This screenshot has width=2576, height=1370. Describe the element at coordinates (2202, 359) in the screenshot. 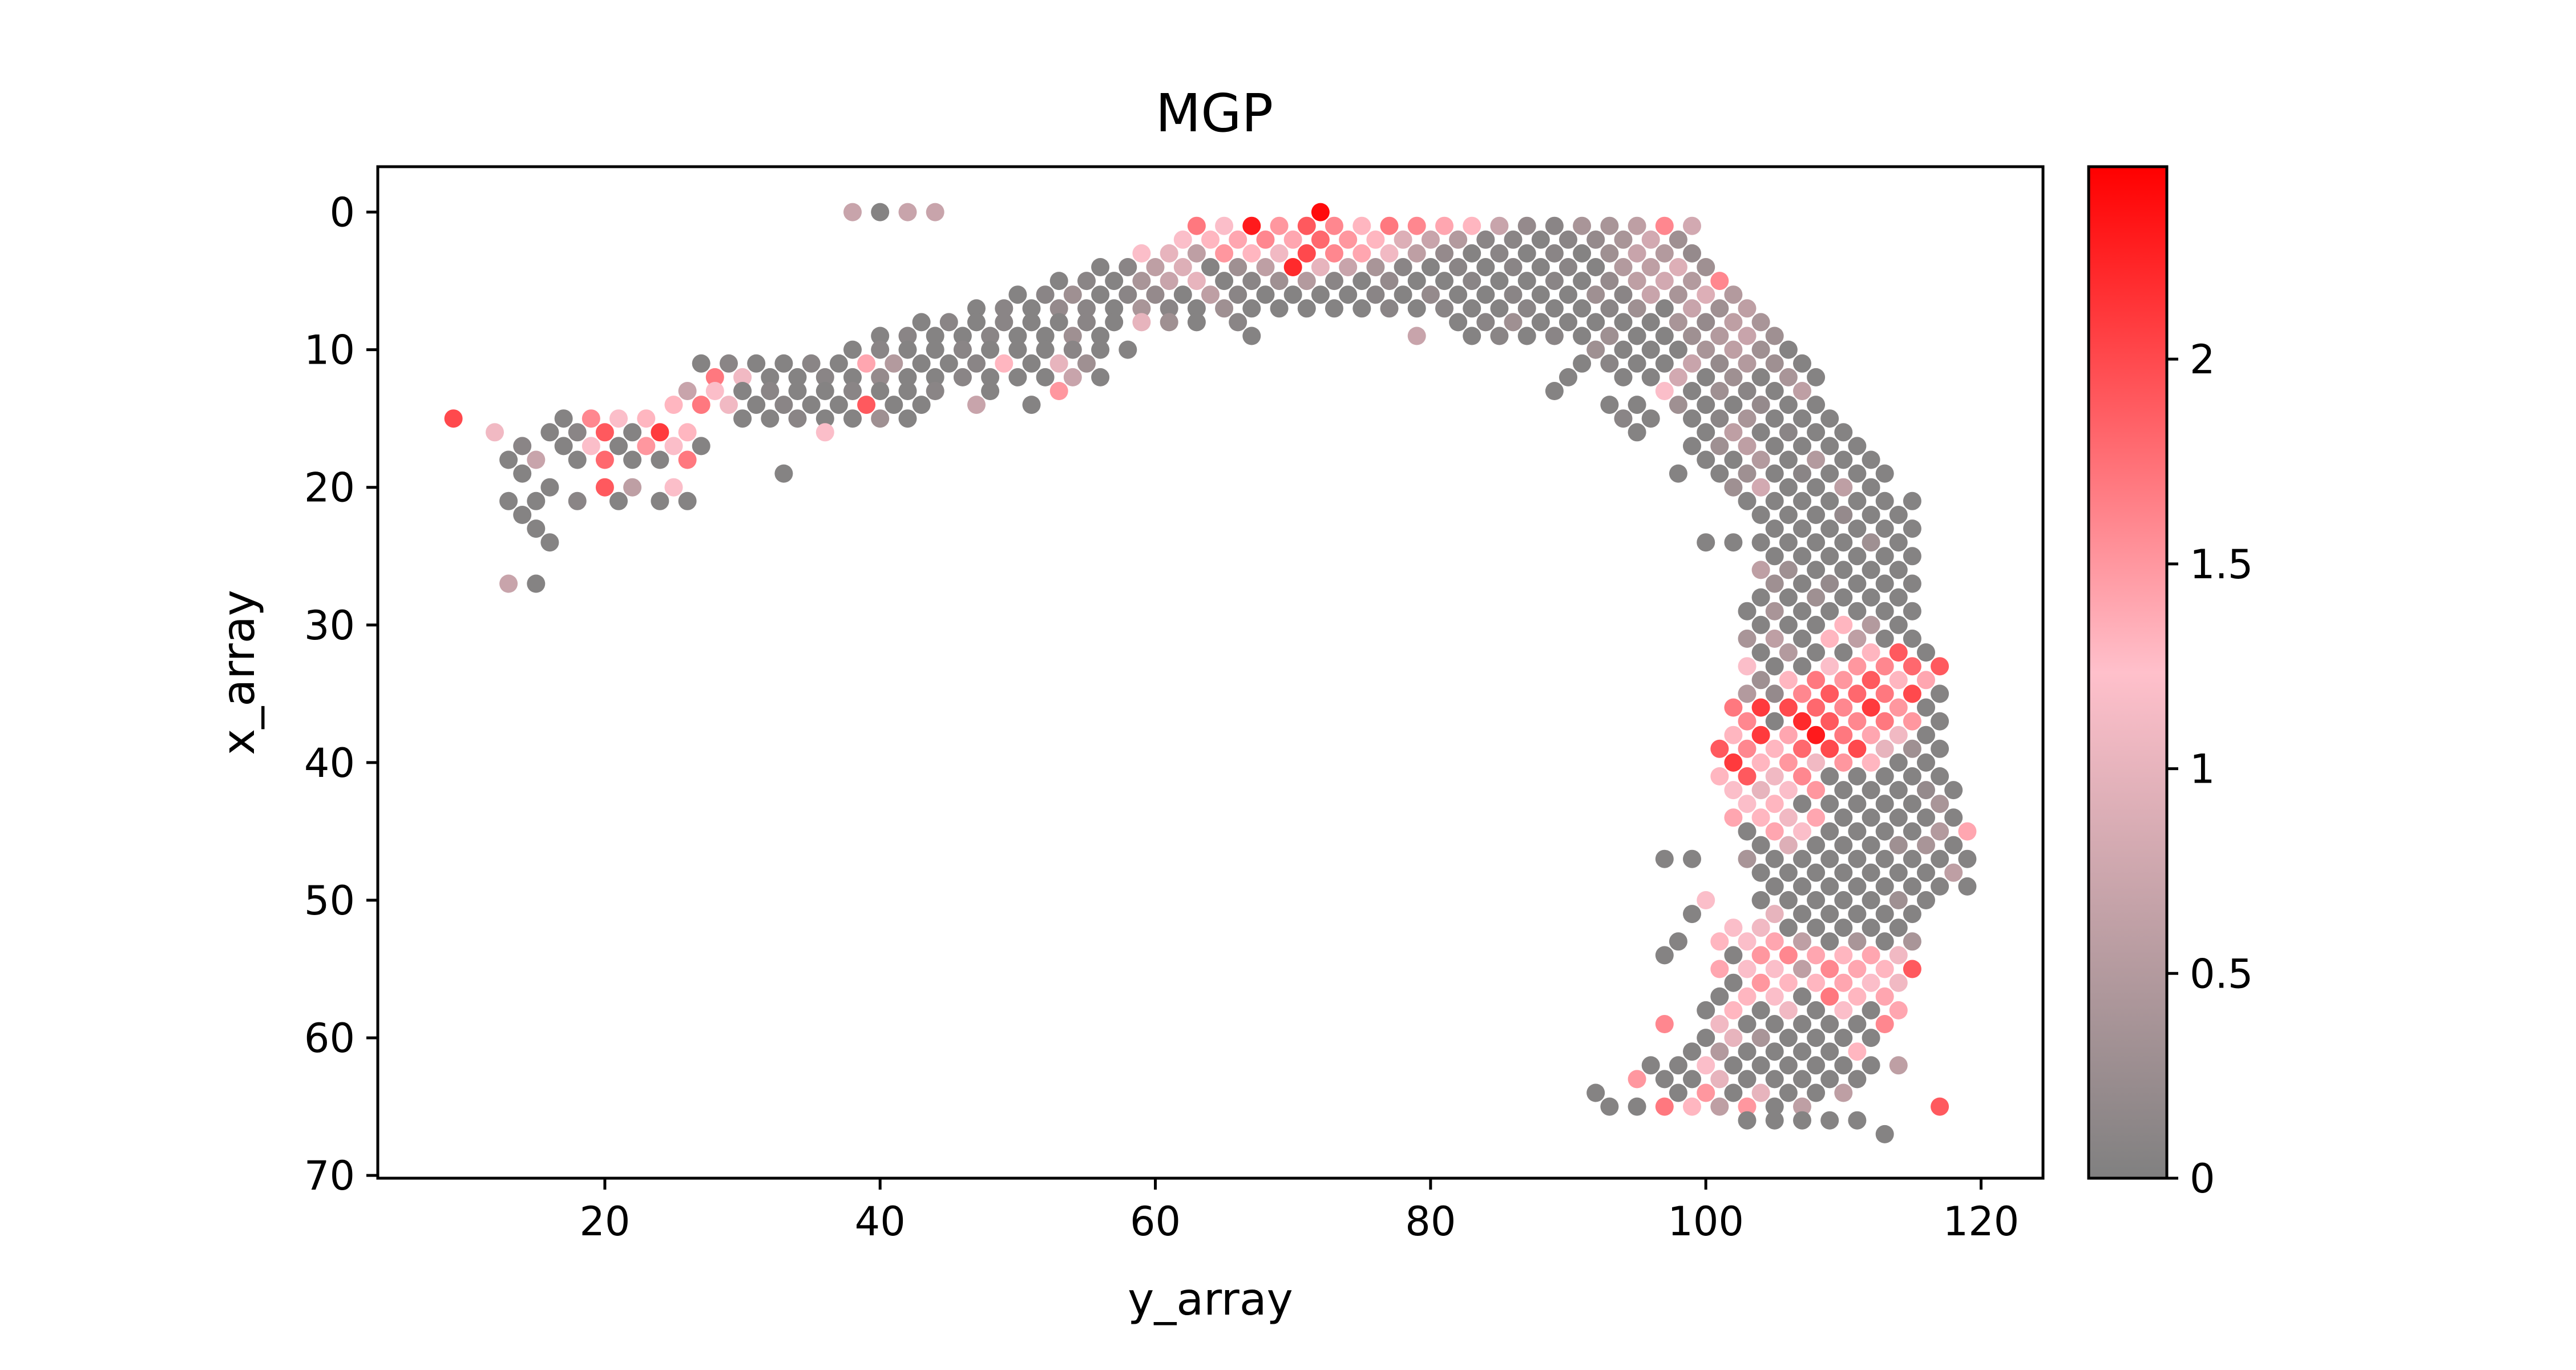

I see `colorbar-tick-label: 2` at that location.